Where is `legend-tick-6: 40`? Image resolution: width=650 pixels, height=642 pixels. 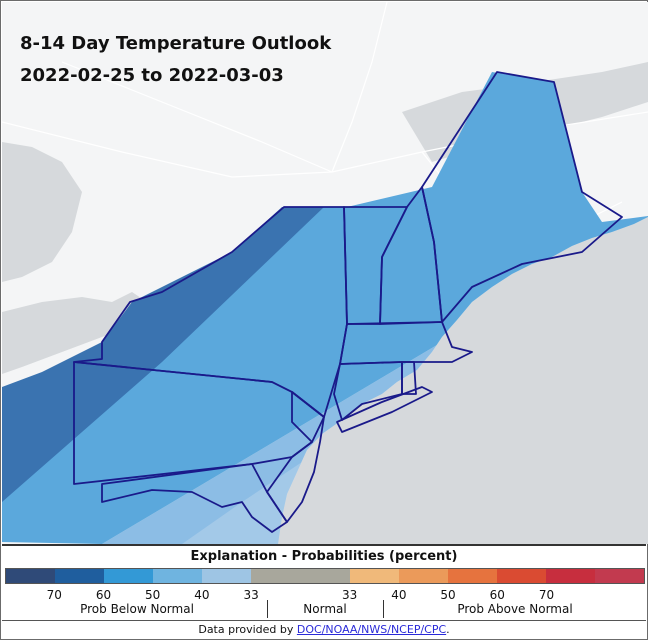
legend-tick-6: 40 is located at coordinates (399, 595).